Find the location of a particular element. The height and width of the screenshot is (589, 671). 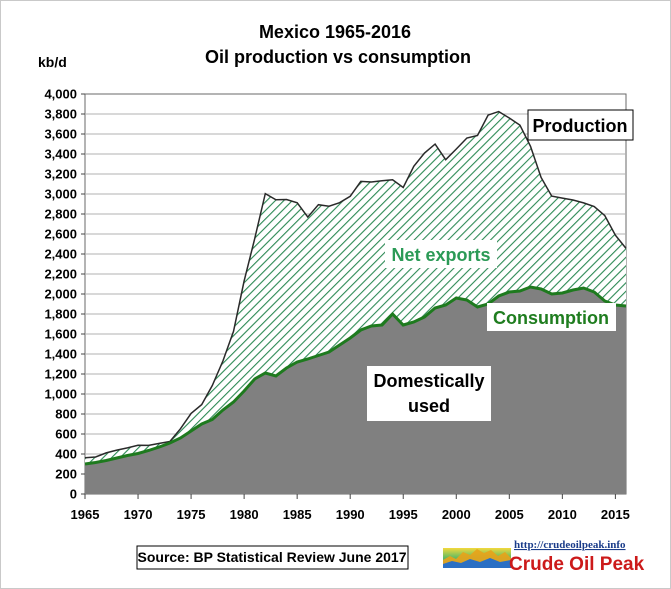

net-exports-label-box is located at coordinates (441, 254).